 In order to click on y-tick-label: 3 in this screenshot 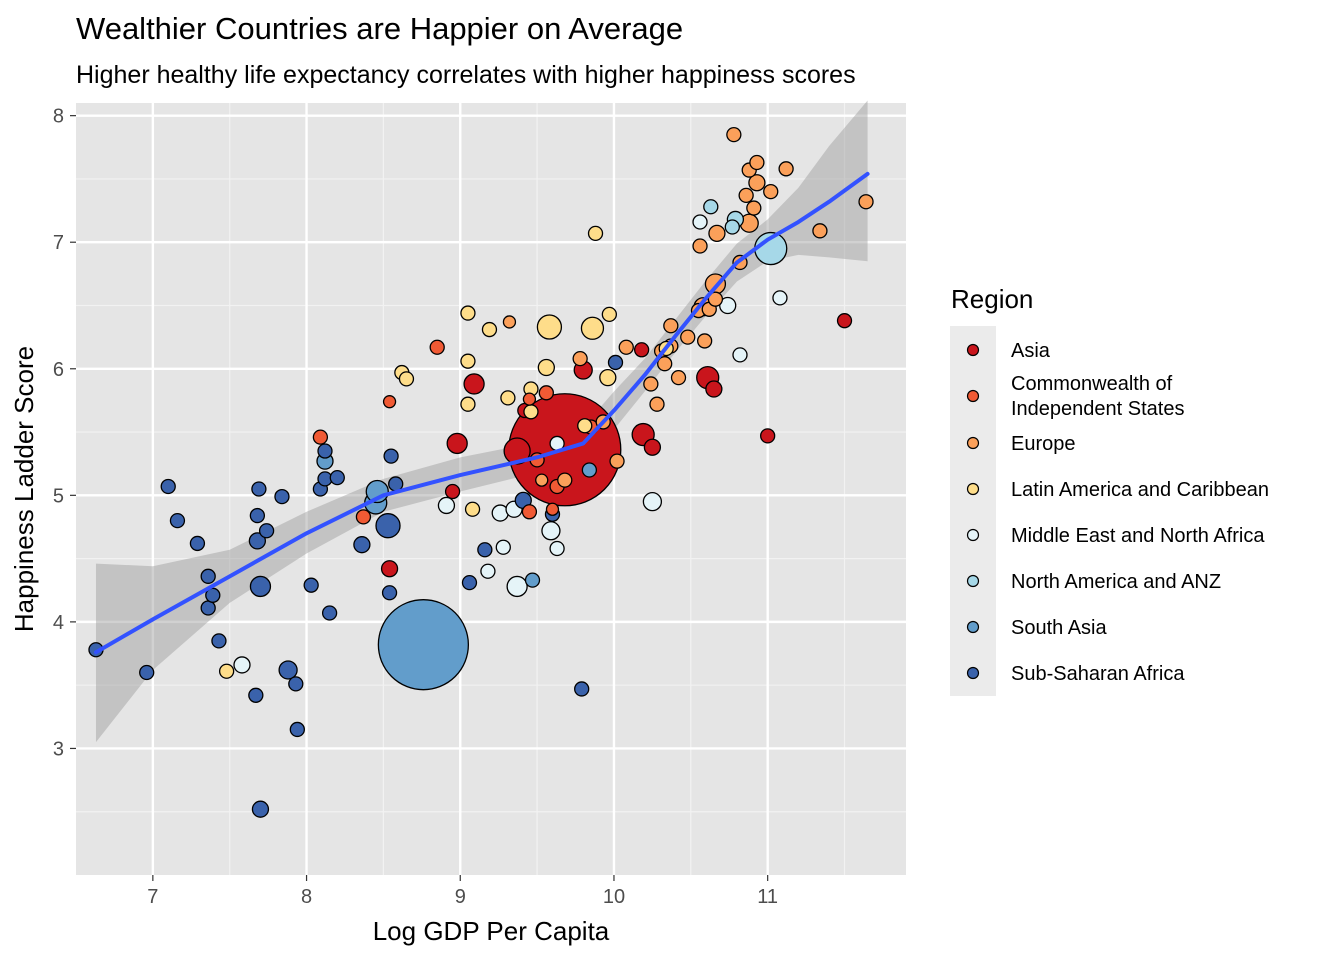, I will do `click(58, 749)`.